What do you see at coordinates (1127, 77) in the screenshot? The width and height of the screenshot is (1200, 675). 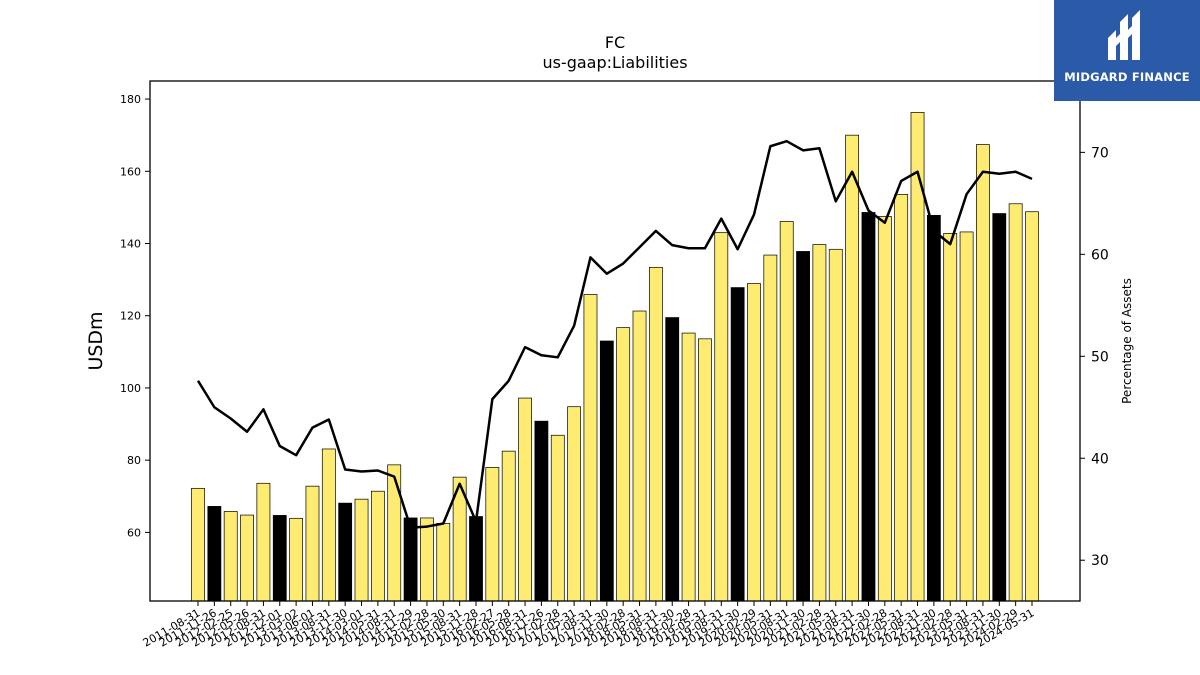 I see `brand-name: MIDGARD FINANCE` at bounding box center [1127, 77].